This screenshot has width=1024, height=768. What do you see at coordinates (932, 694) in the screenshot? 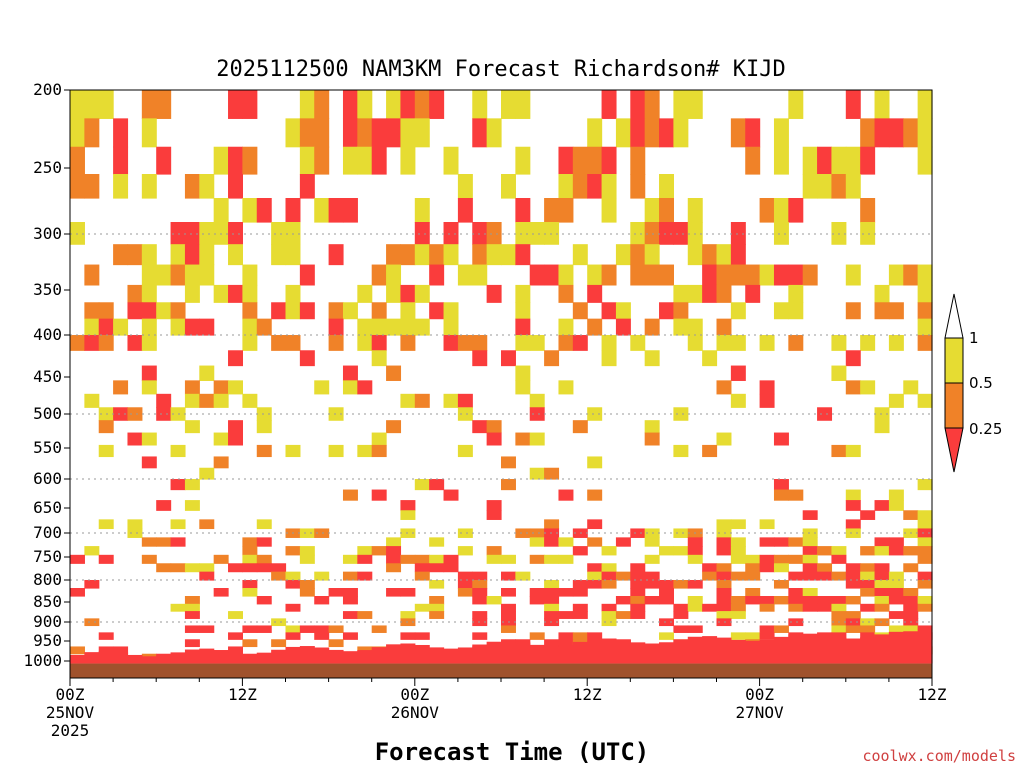
I see `x-tick-label: 12Z` at bounding box center [932, 694].